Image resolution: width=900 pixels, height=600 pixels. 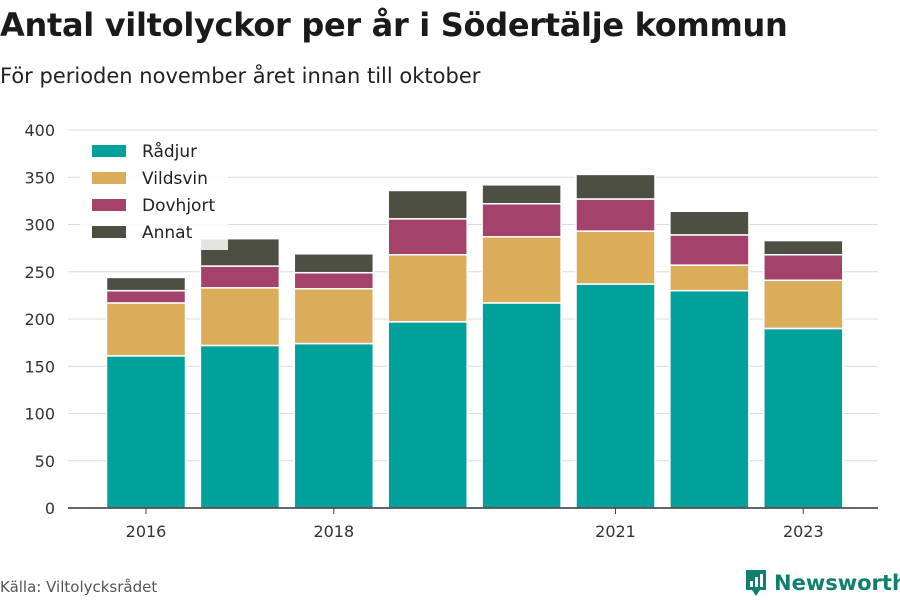 What do you see at coordinates (39, 414) in the screenshot?
I see `y-tick-label: 100` at bounding box center [39, 414].